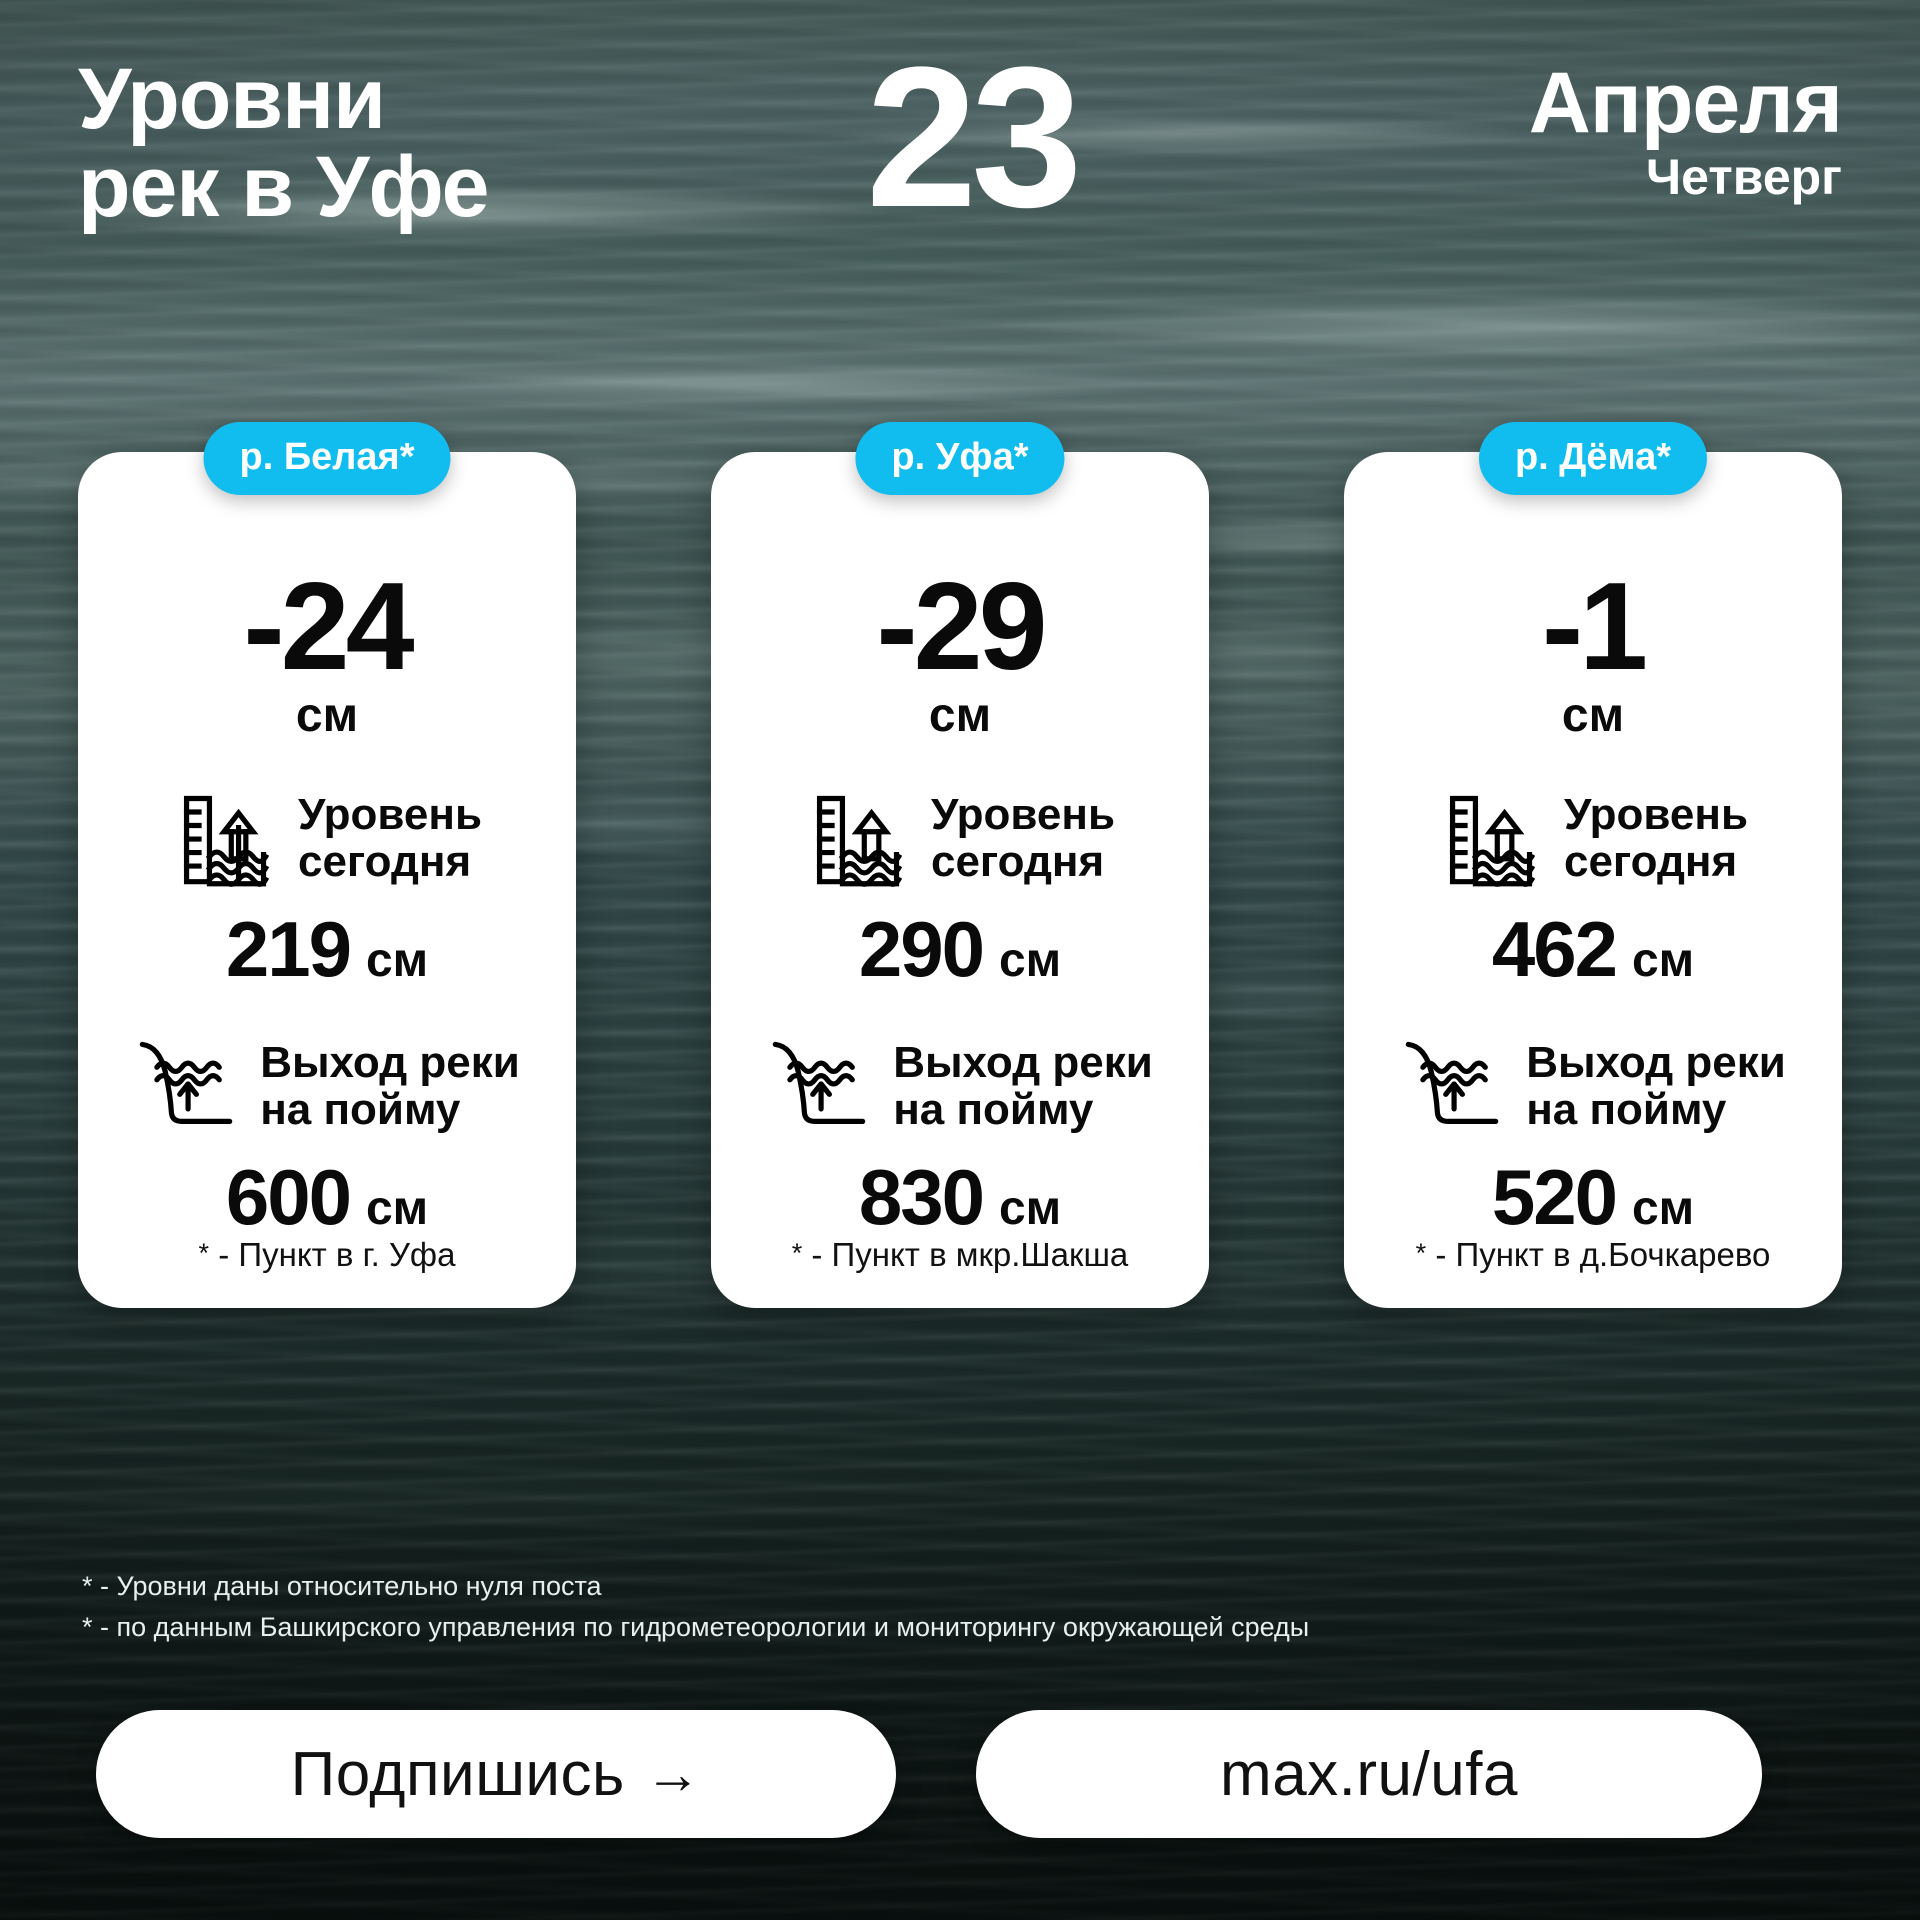 Image resolution: width=1920 pixels, height=1920 pixels. Describe the element at coordinates (457, 1774) in the screenshot. I see `subscribe-button-label: Подпишись` at that location.